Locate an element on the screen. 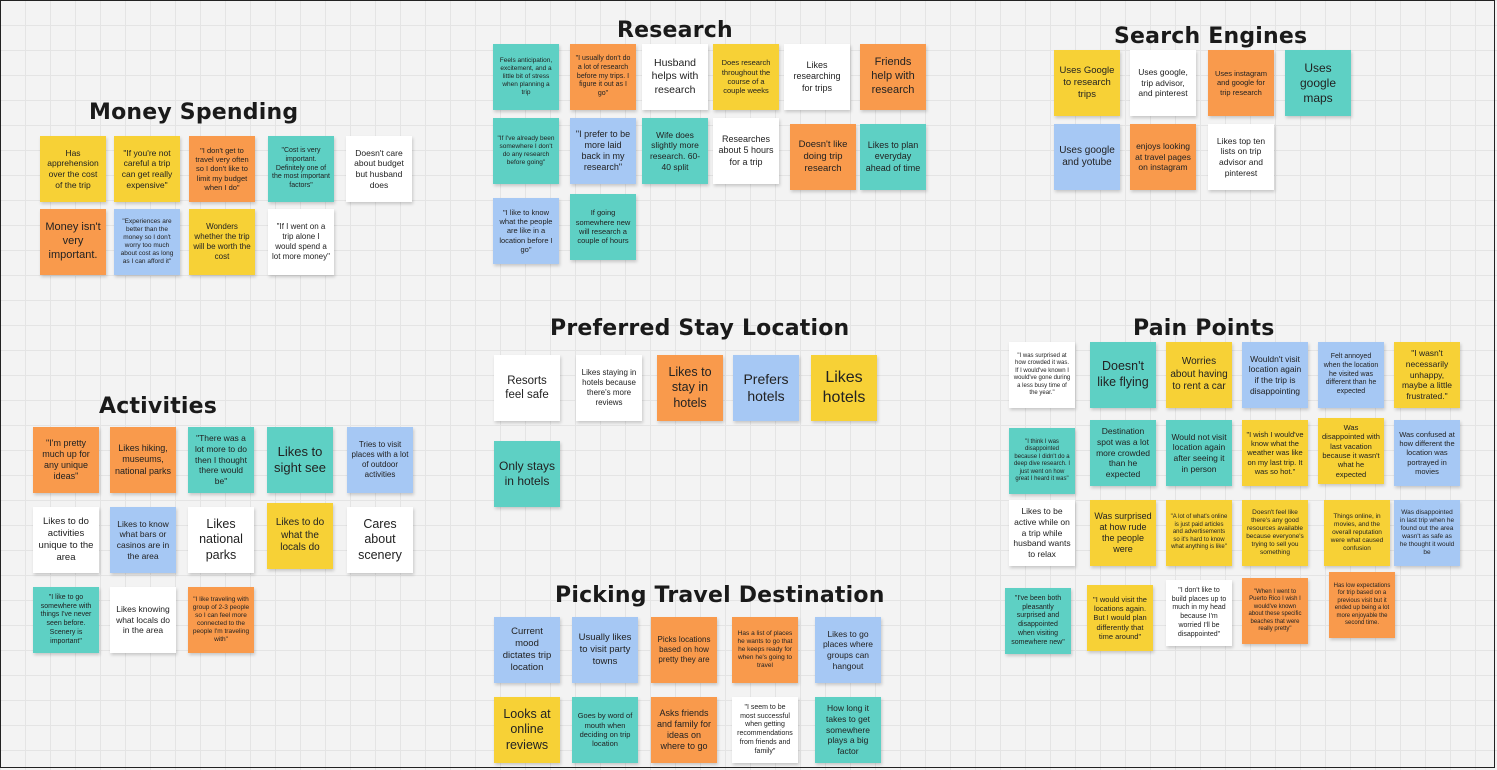 The height and width of the screenshot is (770, 1497). section-title-search-engines: Search Engines is located at coordinates (1211, 36).